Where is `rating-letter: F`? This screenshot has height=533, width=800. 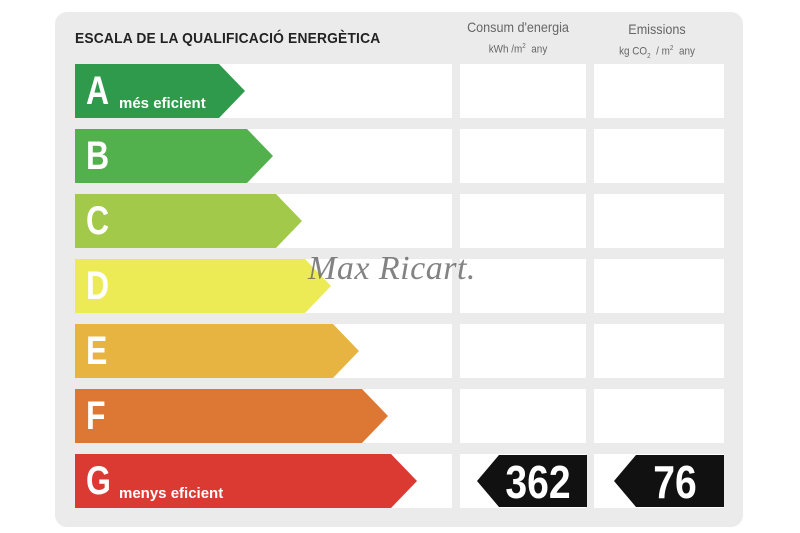
rating-letter: F is located at coordinates (96, 416).